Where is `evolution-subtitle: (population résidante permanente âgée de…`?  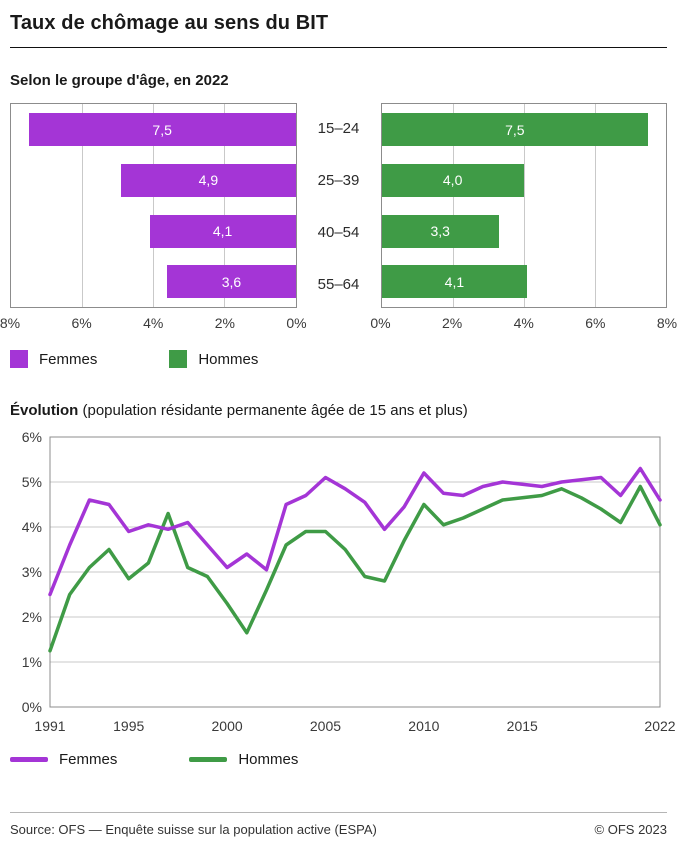 evolution-subtitle: (population résidante permanente âgée de… is located at coordinates (275, 410).